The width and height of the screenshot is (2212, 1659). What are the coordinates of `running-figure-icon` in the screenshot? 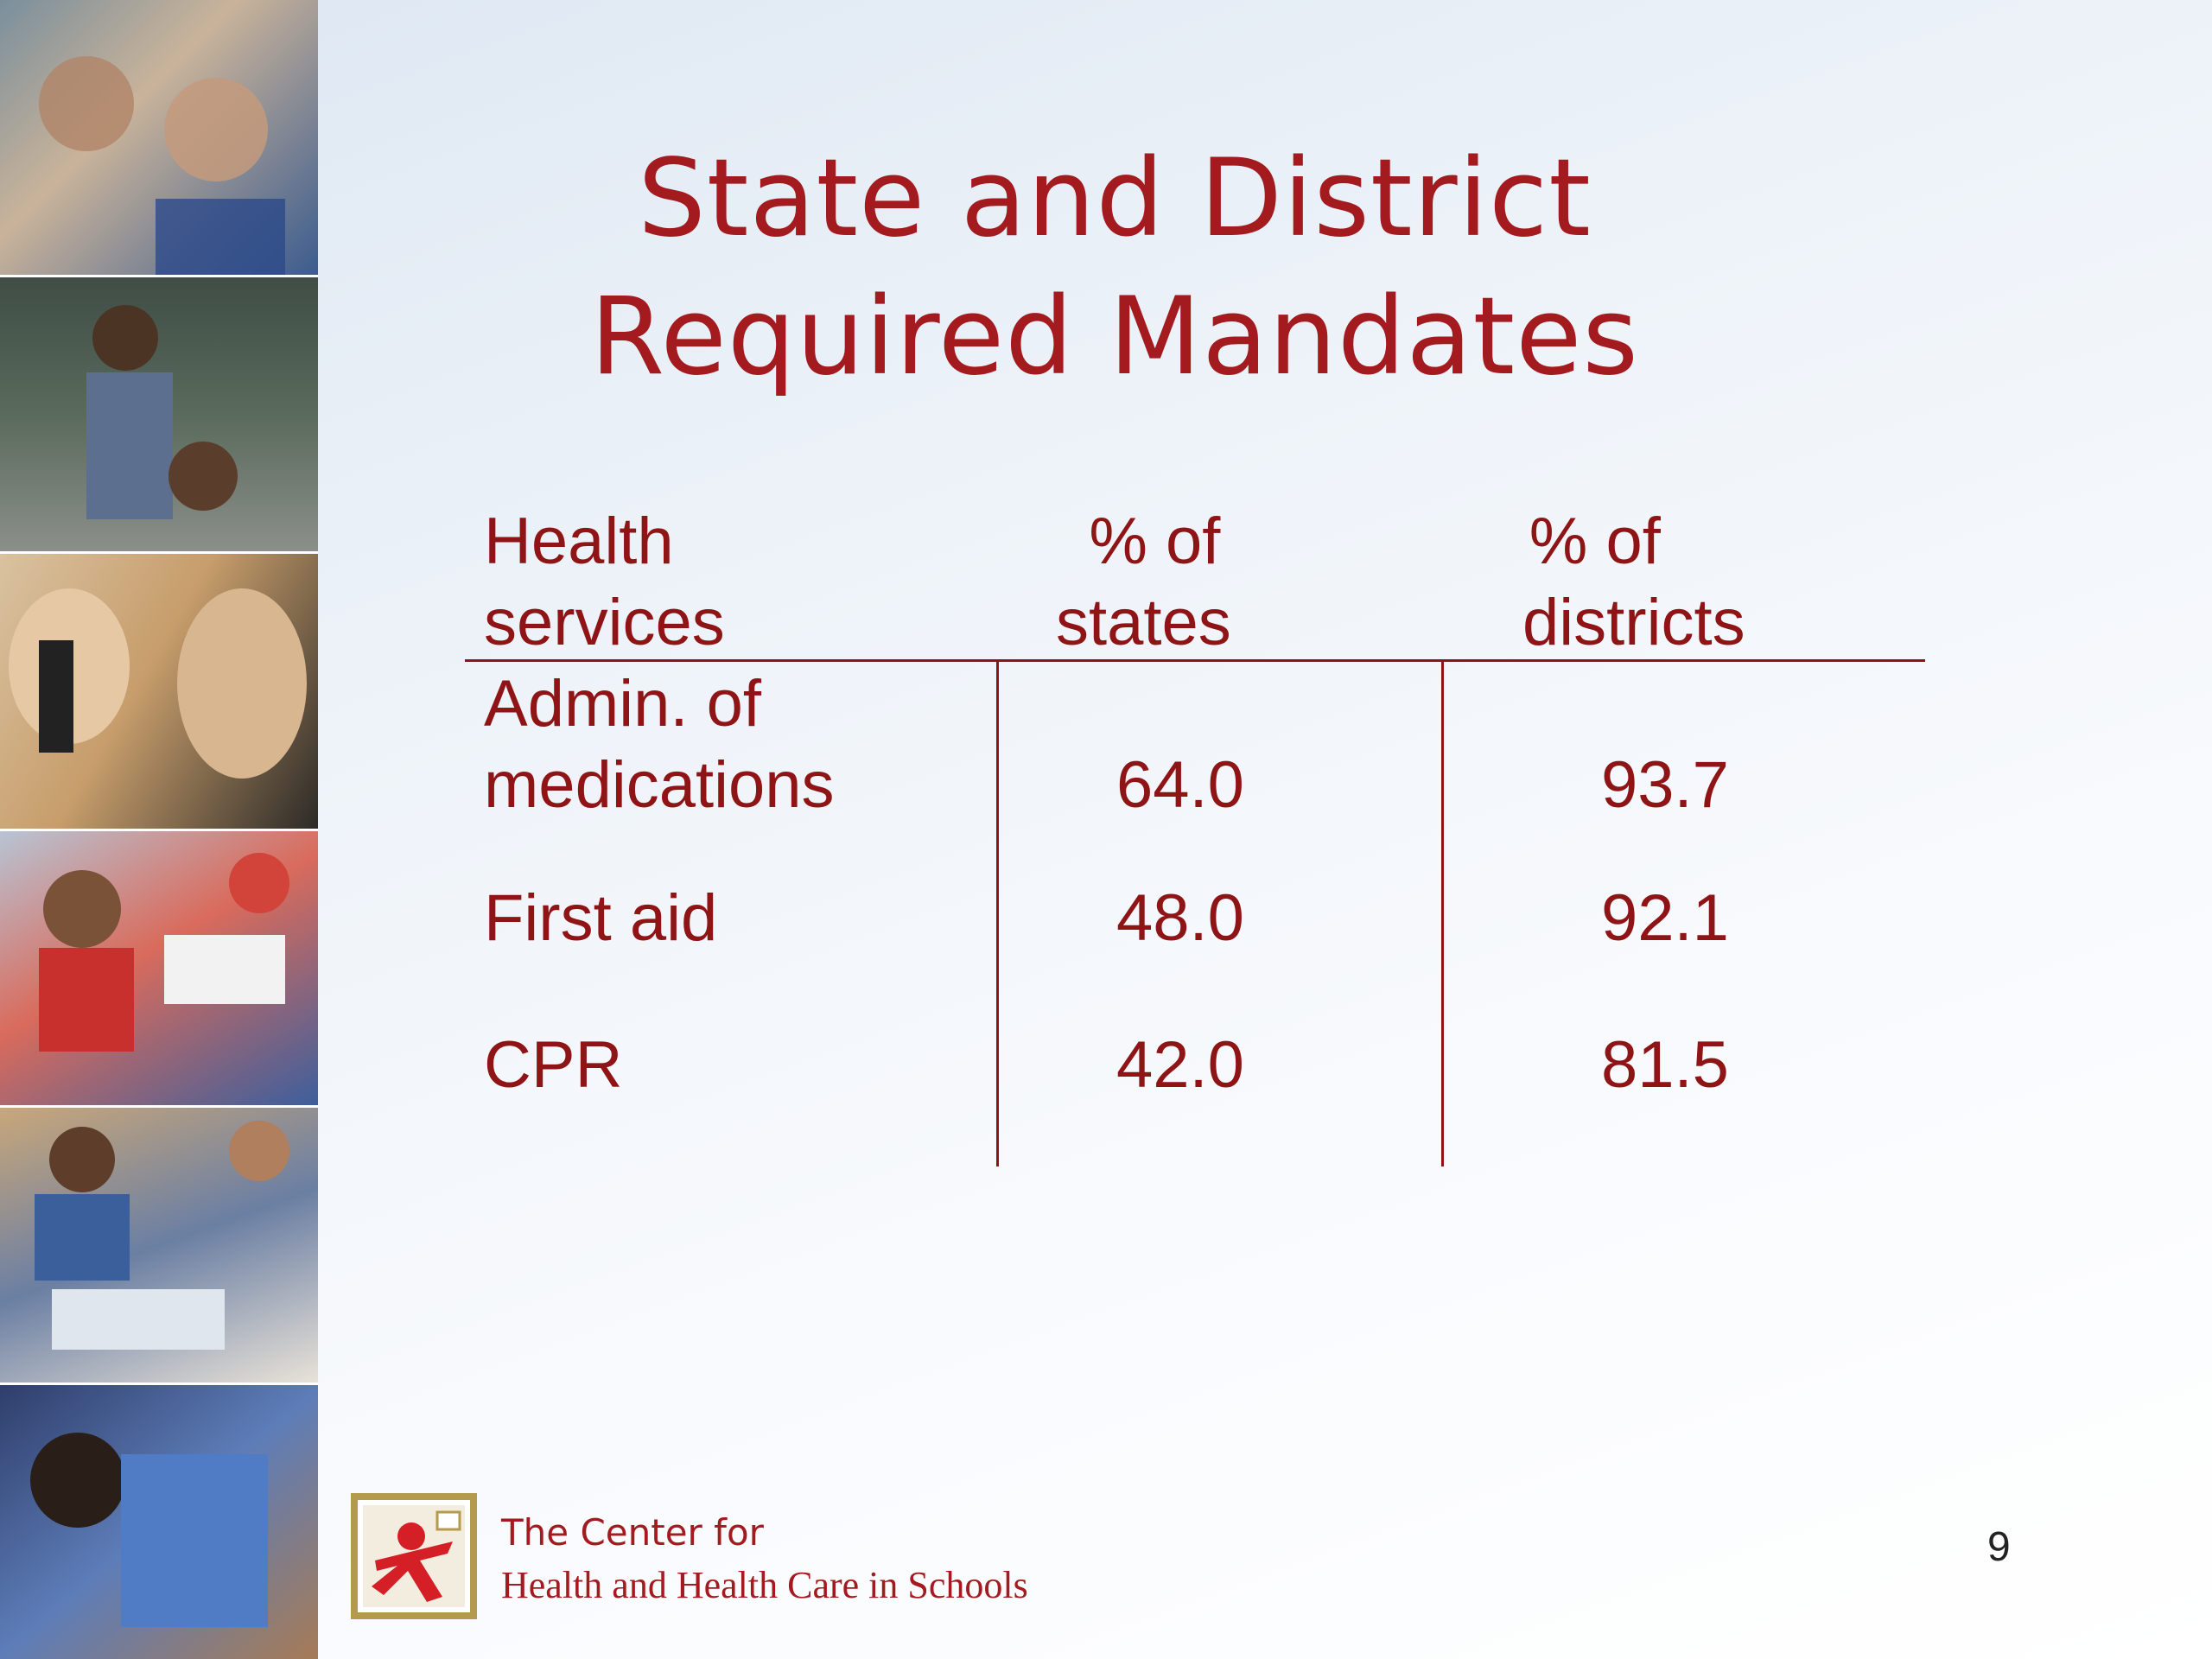 It's located at (416, 1556).